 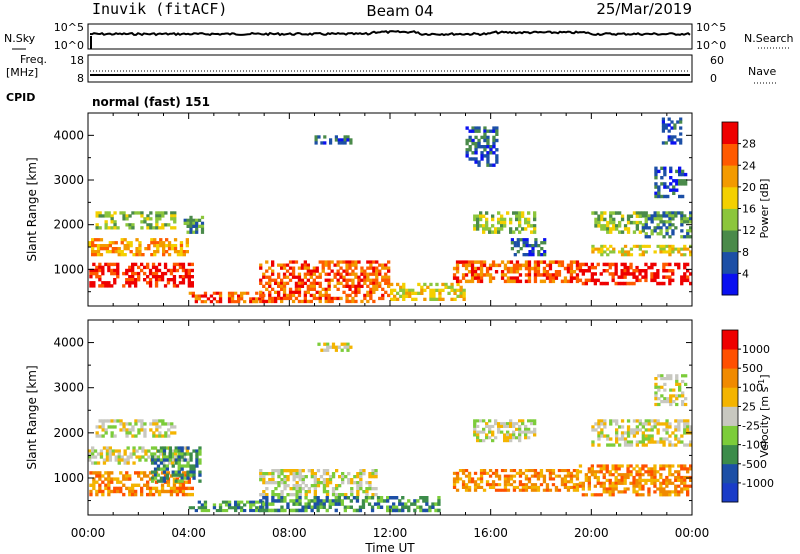 What do you see at coordinates (68, 269) in the screenshot?
I see `range-tick-label: 1000` at bounding box center [68, 269].